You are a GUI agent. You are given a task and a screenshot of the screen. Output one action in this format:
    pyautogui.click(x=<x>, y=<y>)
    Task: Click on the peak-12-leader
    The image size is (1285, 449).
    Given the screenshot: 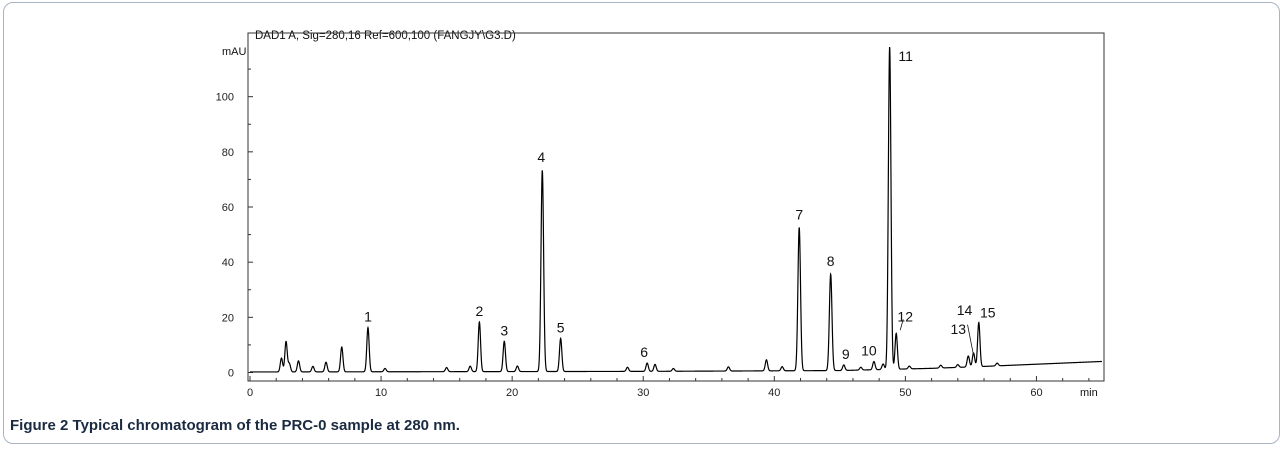 What is the action you would take?
    pyautogui.click(x=901, y=325)
    